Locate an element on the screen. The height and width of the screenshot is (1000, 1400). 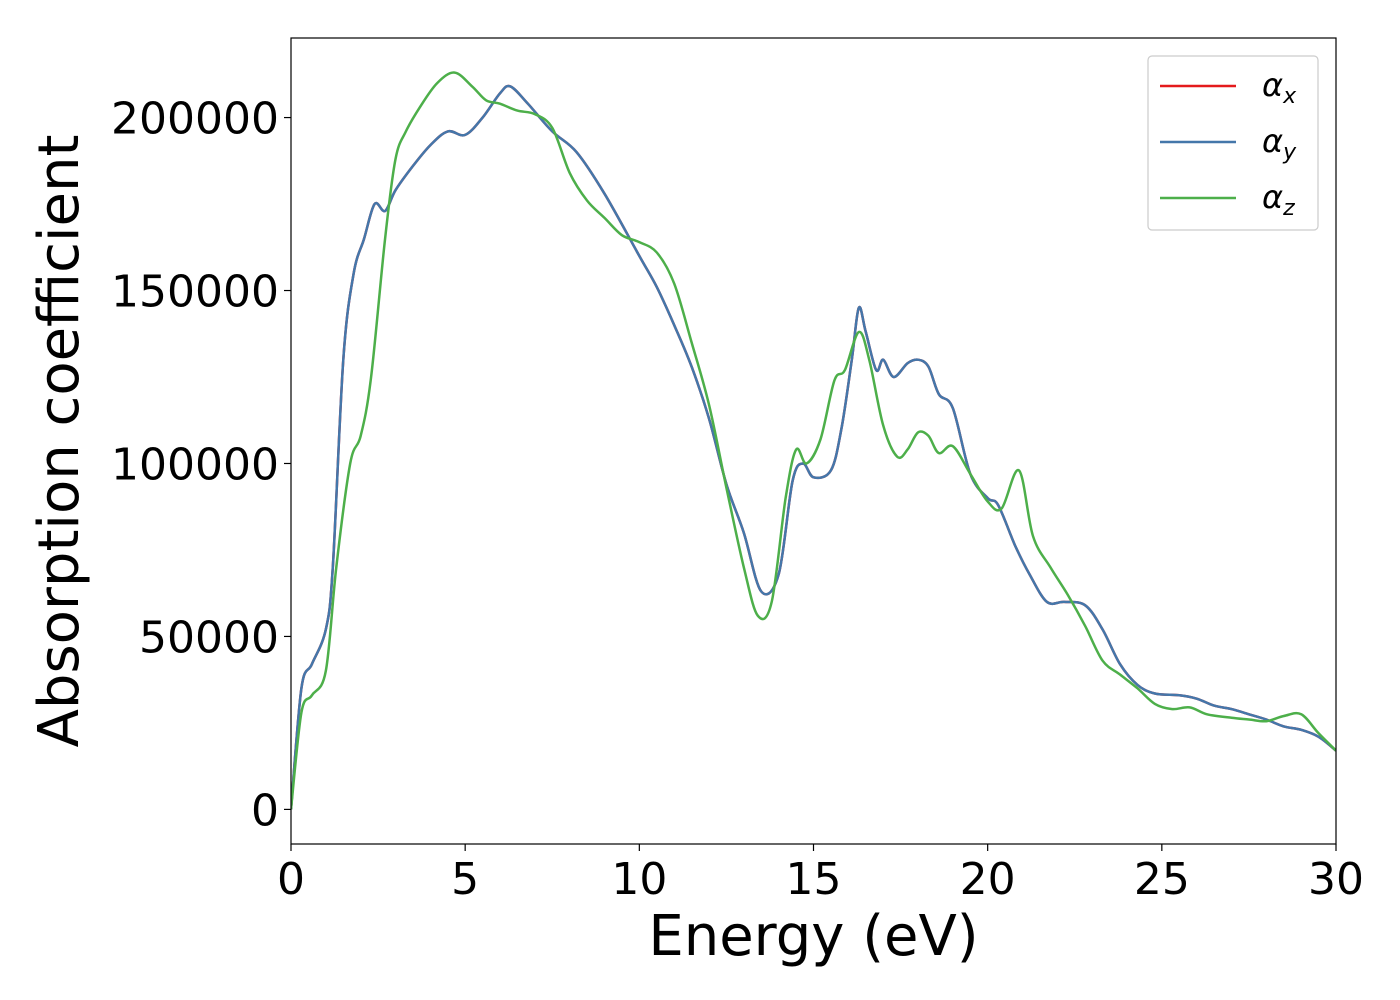
y-tick-label: 200000 is located at coordinates (195, 119).